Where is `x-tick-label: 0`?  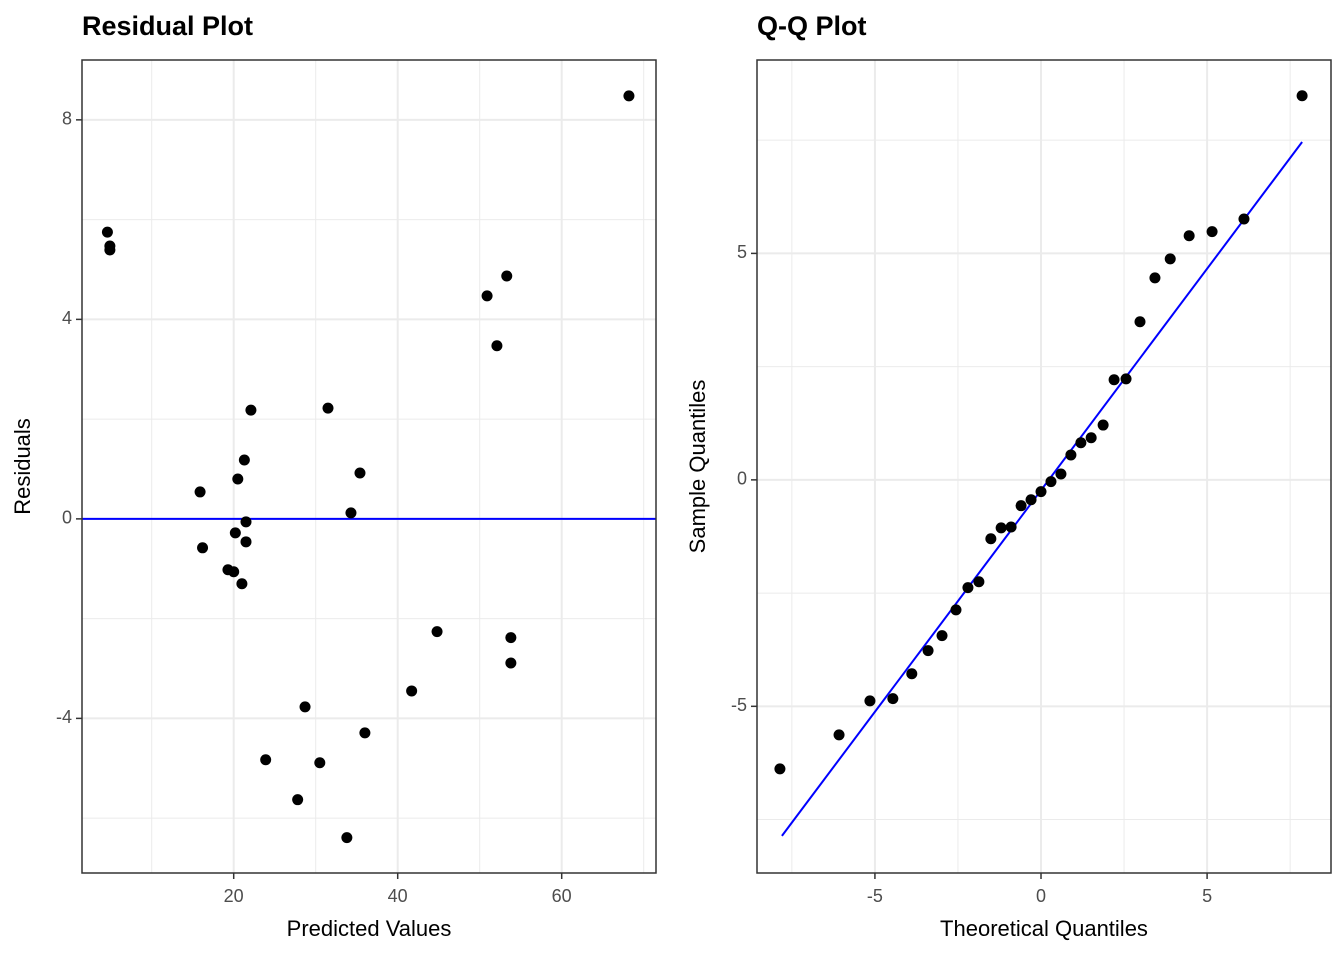
x-tick-label: 0 is located at coordinates (1041, 896).